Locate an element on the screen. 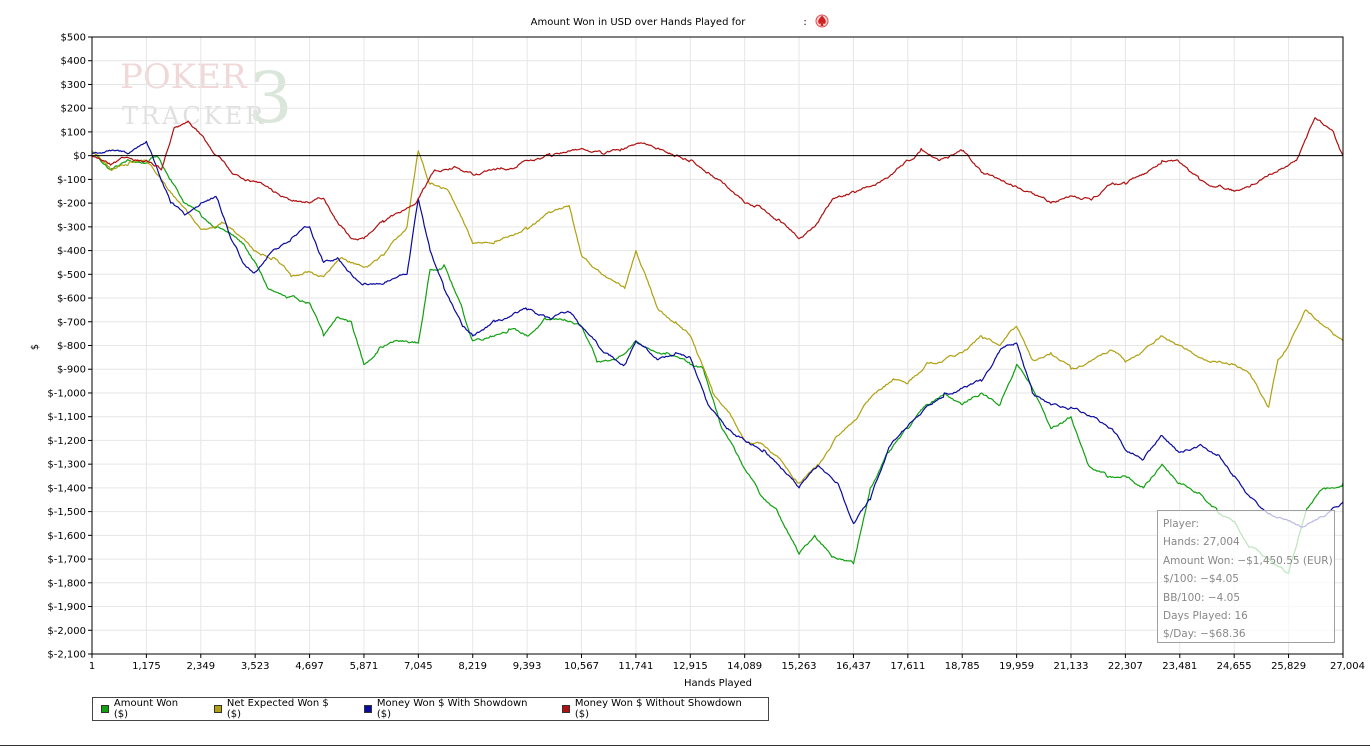 The height and width of the screenshot is (750, 1370). chart-title: Amount Won in USD over Hands Played for is located at coordinates (639, 22).